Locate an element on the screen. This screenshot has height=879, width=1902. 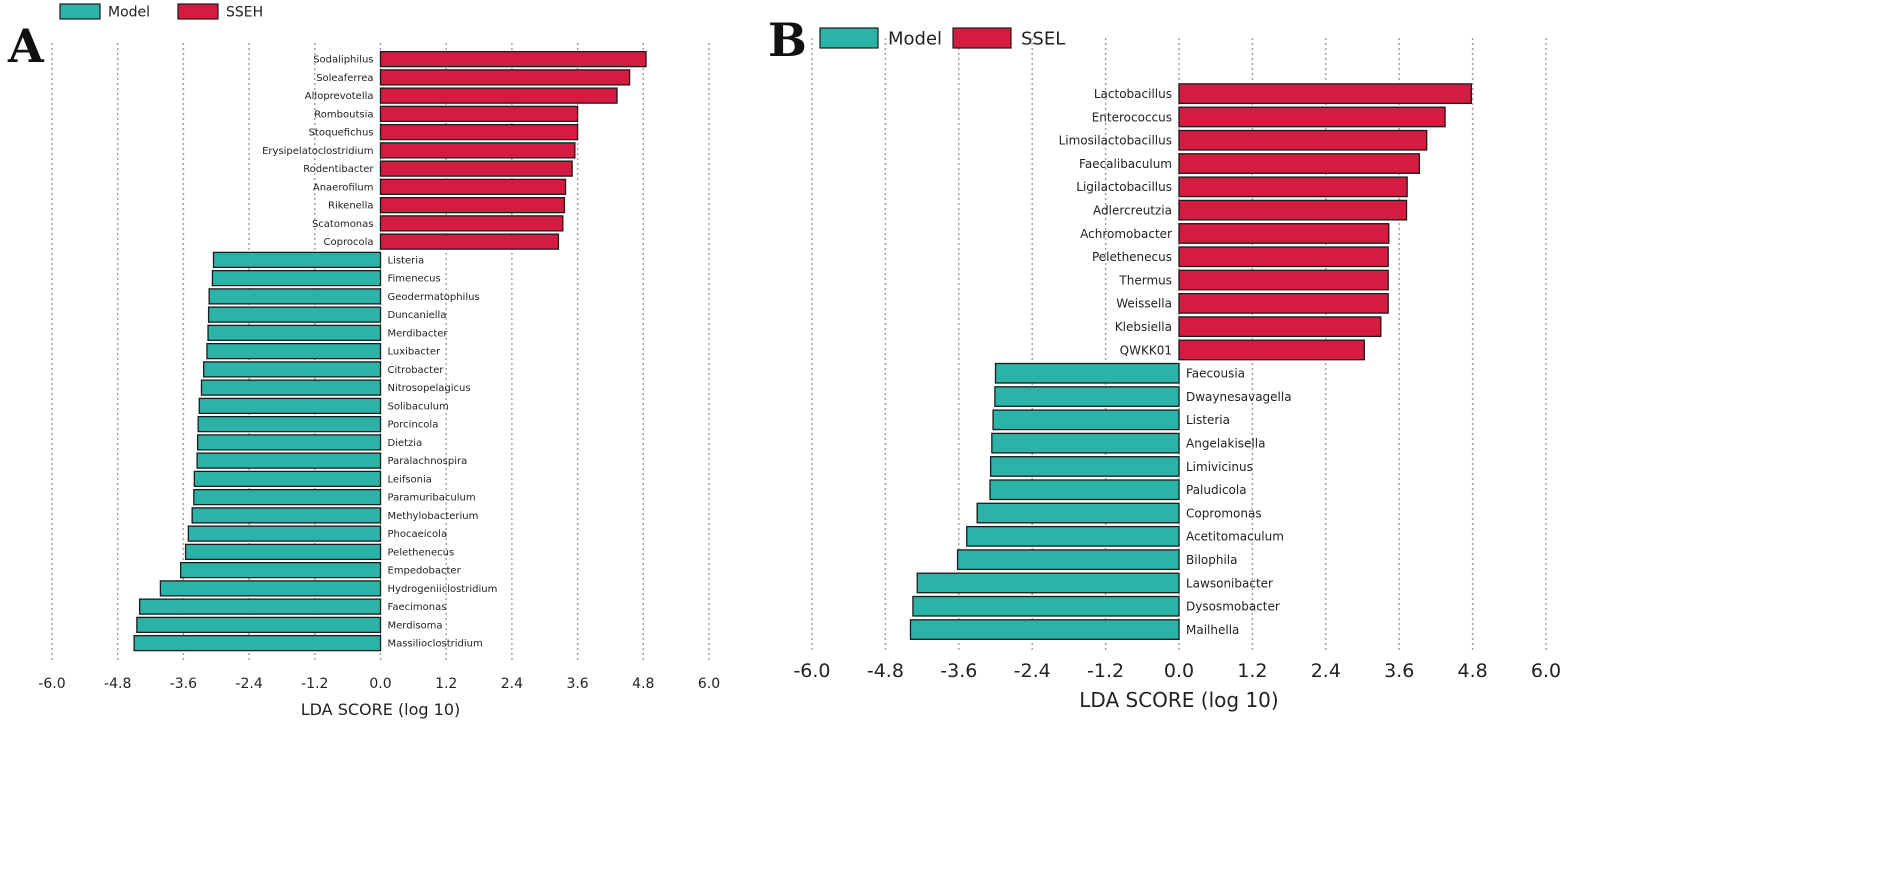
bar-label: Adlercreutzia is located at coordinates (1132, 210).